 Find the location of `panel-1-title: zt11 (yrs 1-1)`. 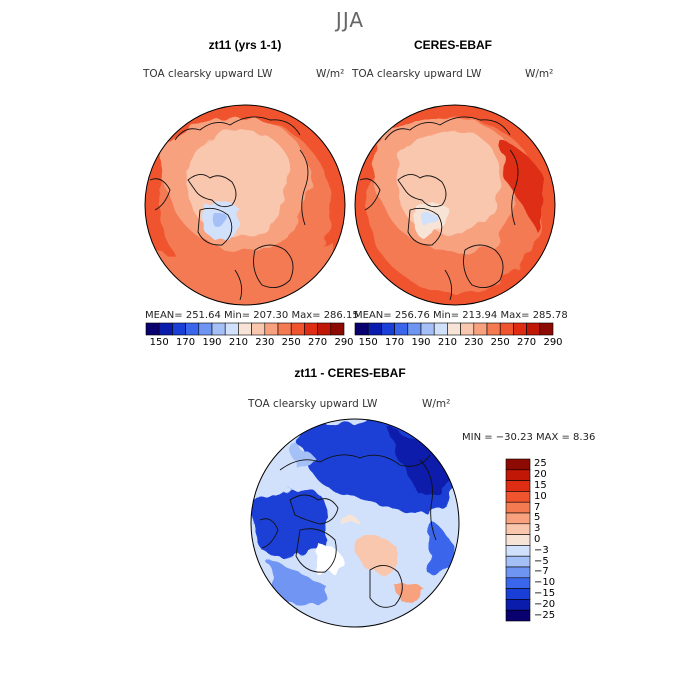

panel-1-title: zt11 (yrs 1-1) is located at coordinates (245, 45).